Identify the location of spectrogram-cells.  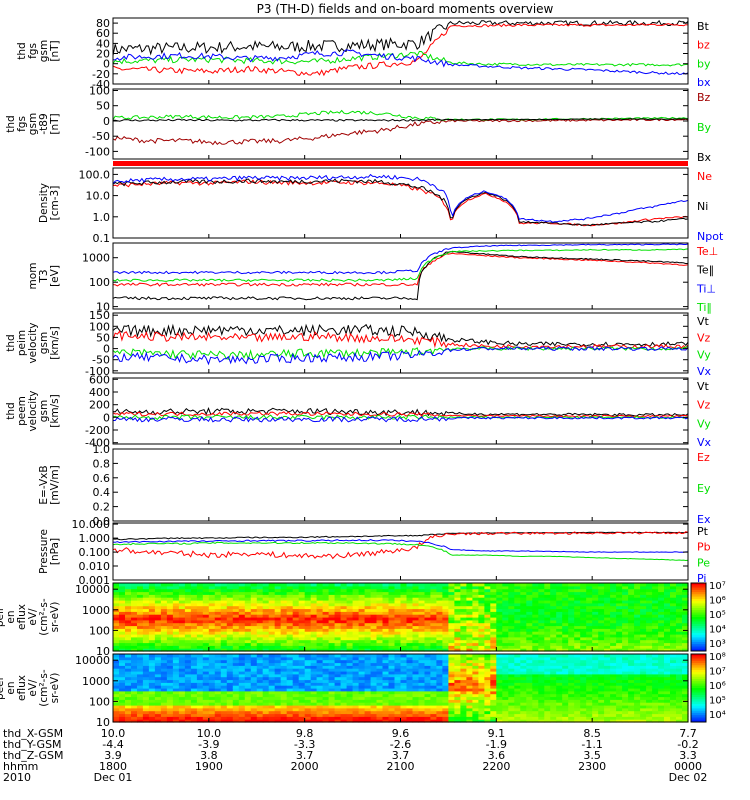
(401, 688).